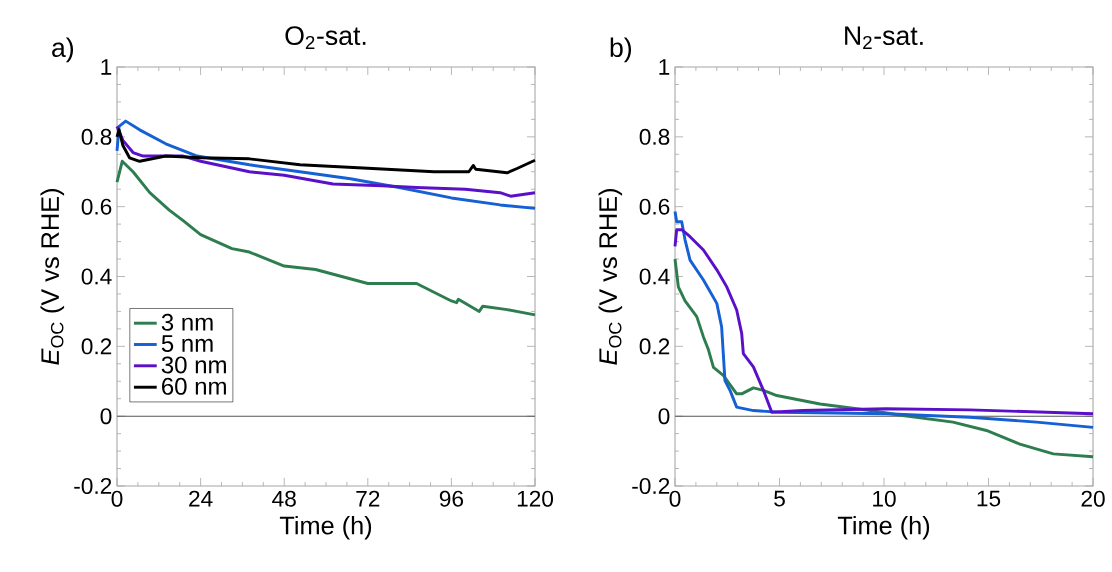  What do you see at coordinates (779, 498) in the screenshot?
I see `x-tick-label: 5` at bounding box center [779, 498].